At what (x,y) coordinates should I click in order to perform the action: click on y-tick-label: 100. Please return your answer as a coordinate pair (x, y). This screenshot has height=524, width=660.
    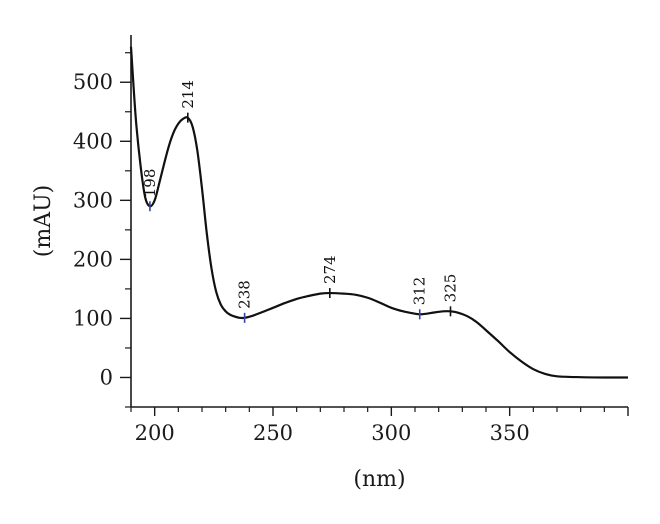
    Looking at the image, I should click on (93, 318).